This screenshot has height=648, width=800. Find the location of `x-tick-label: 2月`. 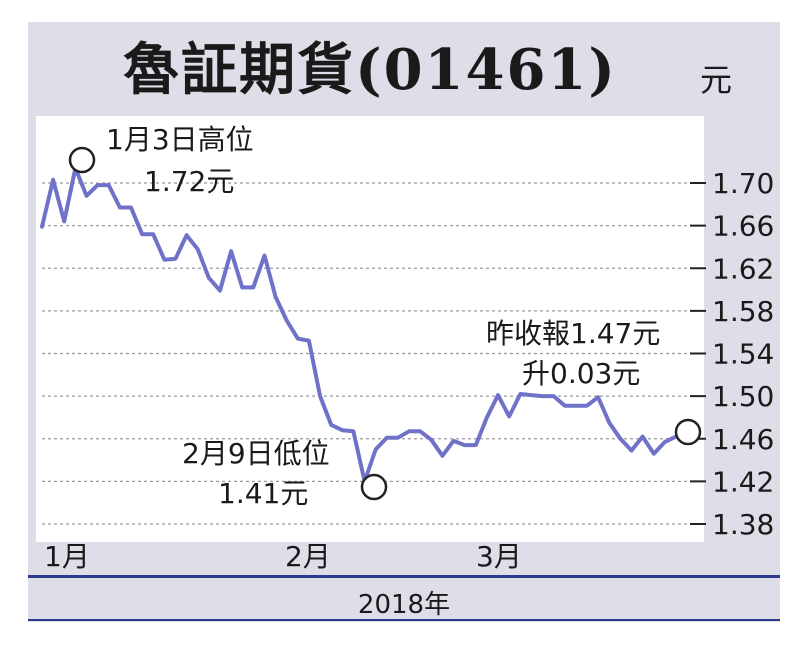

x-tick-label: 2月 is located at coordinates (308, 556).